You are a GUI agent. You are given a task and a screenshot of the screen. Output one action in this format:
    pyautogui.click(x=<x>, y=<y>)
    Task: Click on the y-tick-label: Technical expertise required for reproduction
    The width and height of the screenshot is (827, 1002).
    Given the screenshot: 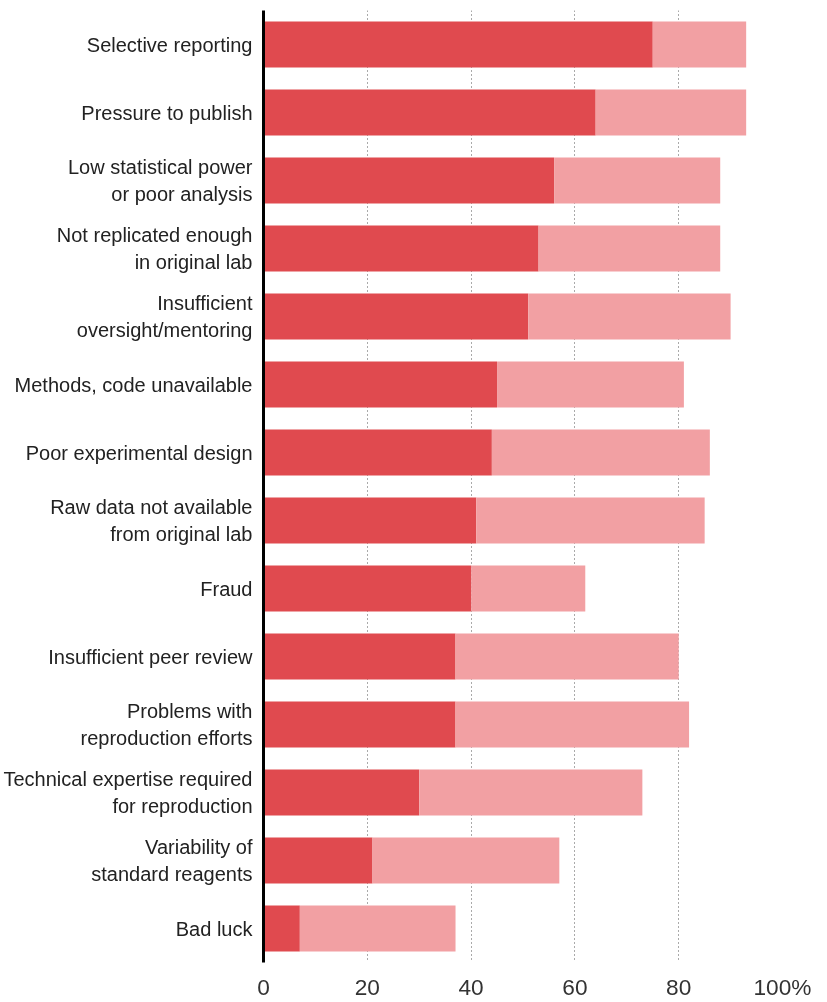 What is the action you would take?
    pyautogui.click(x=128, y=792)
    